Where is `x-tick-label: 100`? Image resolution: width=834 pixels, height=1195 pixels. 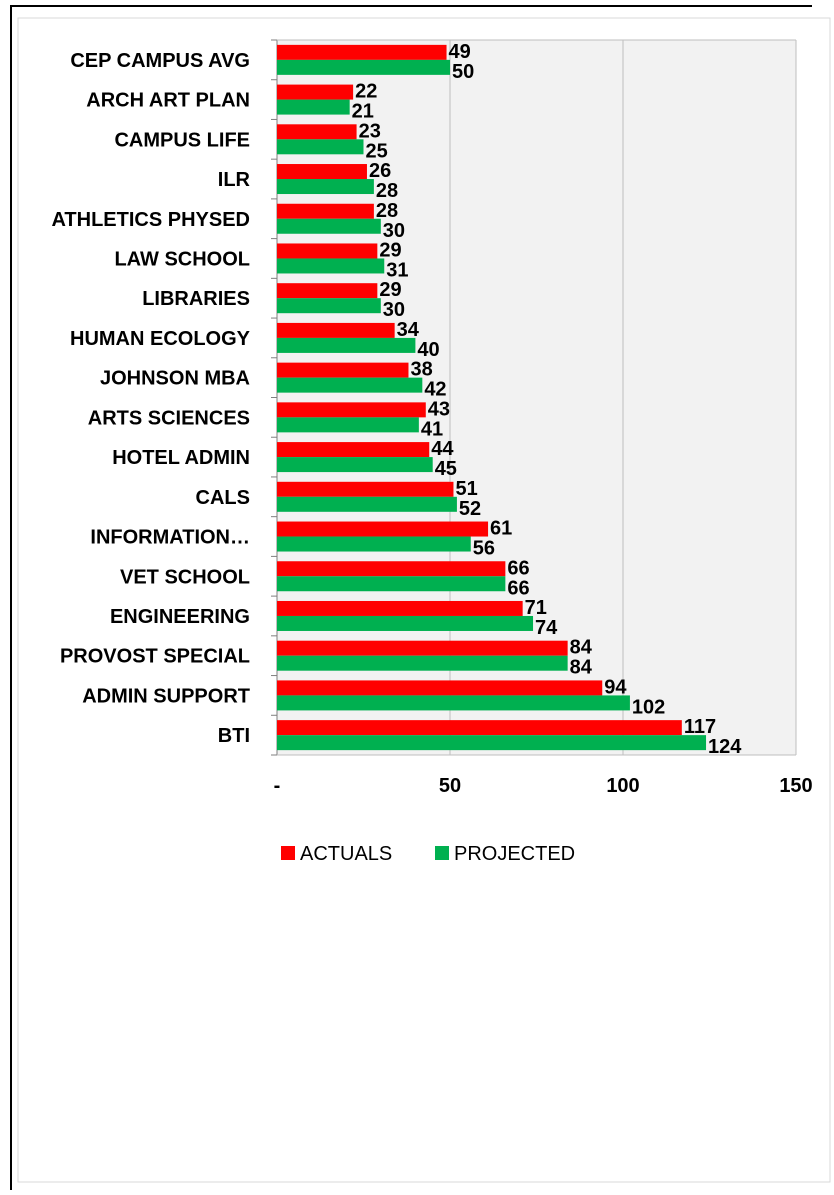 x-tick-label: 100 is located at coordinates (622, 786).